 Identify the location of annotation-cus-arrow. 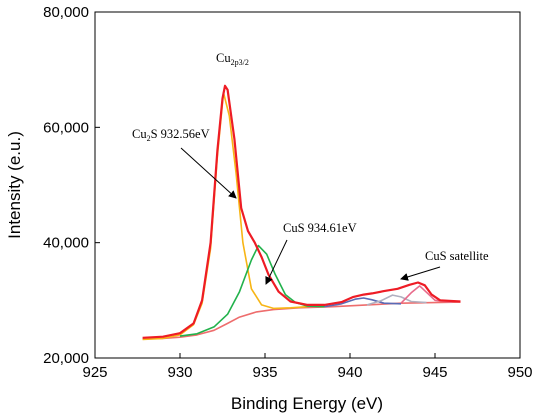
(276, 262).